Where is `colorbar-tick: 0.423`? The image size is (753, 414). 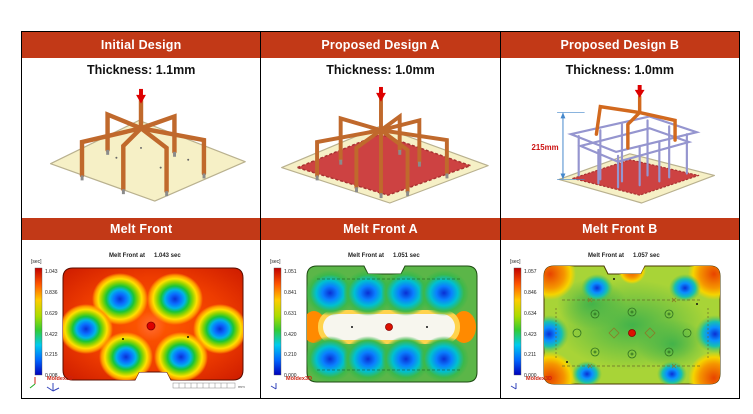
colorbar-tick: 0.423 is located at coordinates (530, 335).